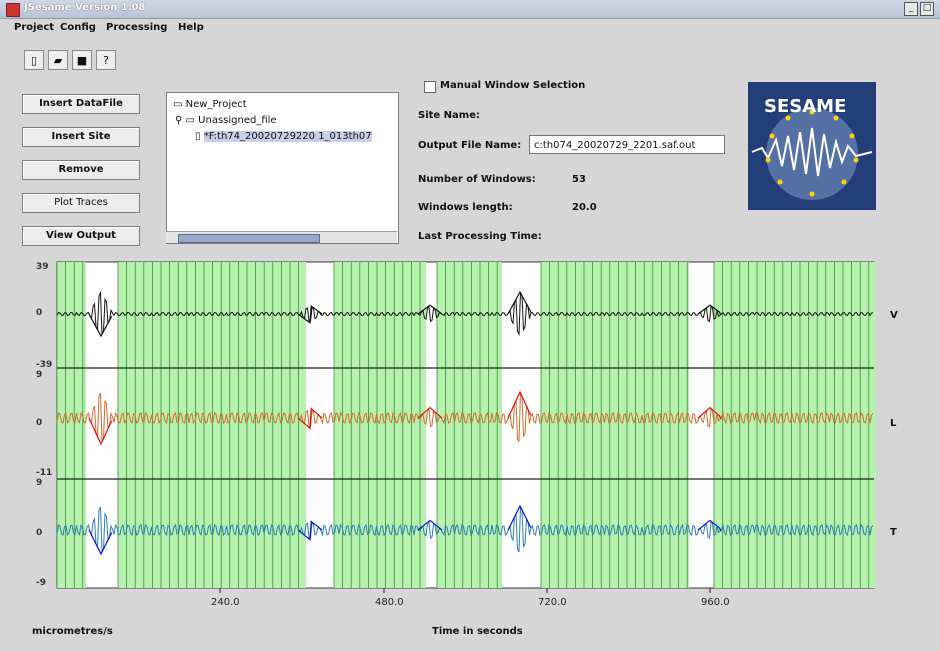 The image size is (940, 651). Describe the element at coordinates (283, 136) in the screenshot. I see `tree-file: ▯ *F:th74_20020729220 1_013th07` at that location.